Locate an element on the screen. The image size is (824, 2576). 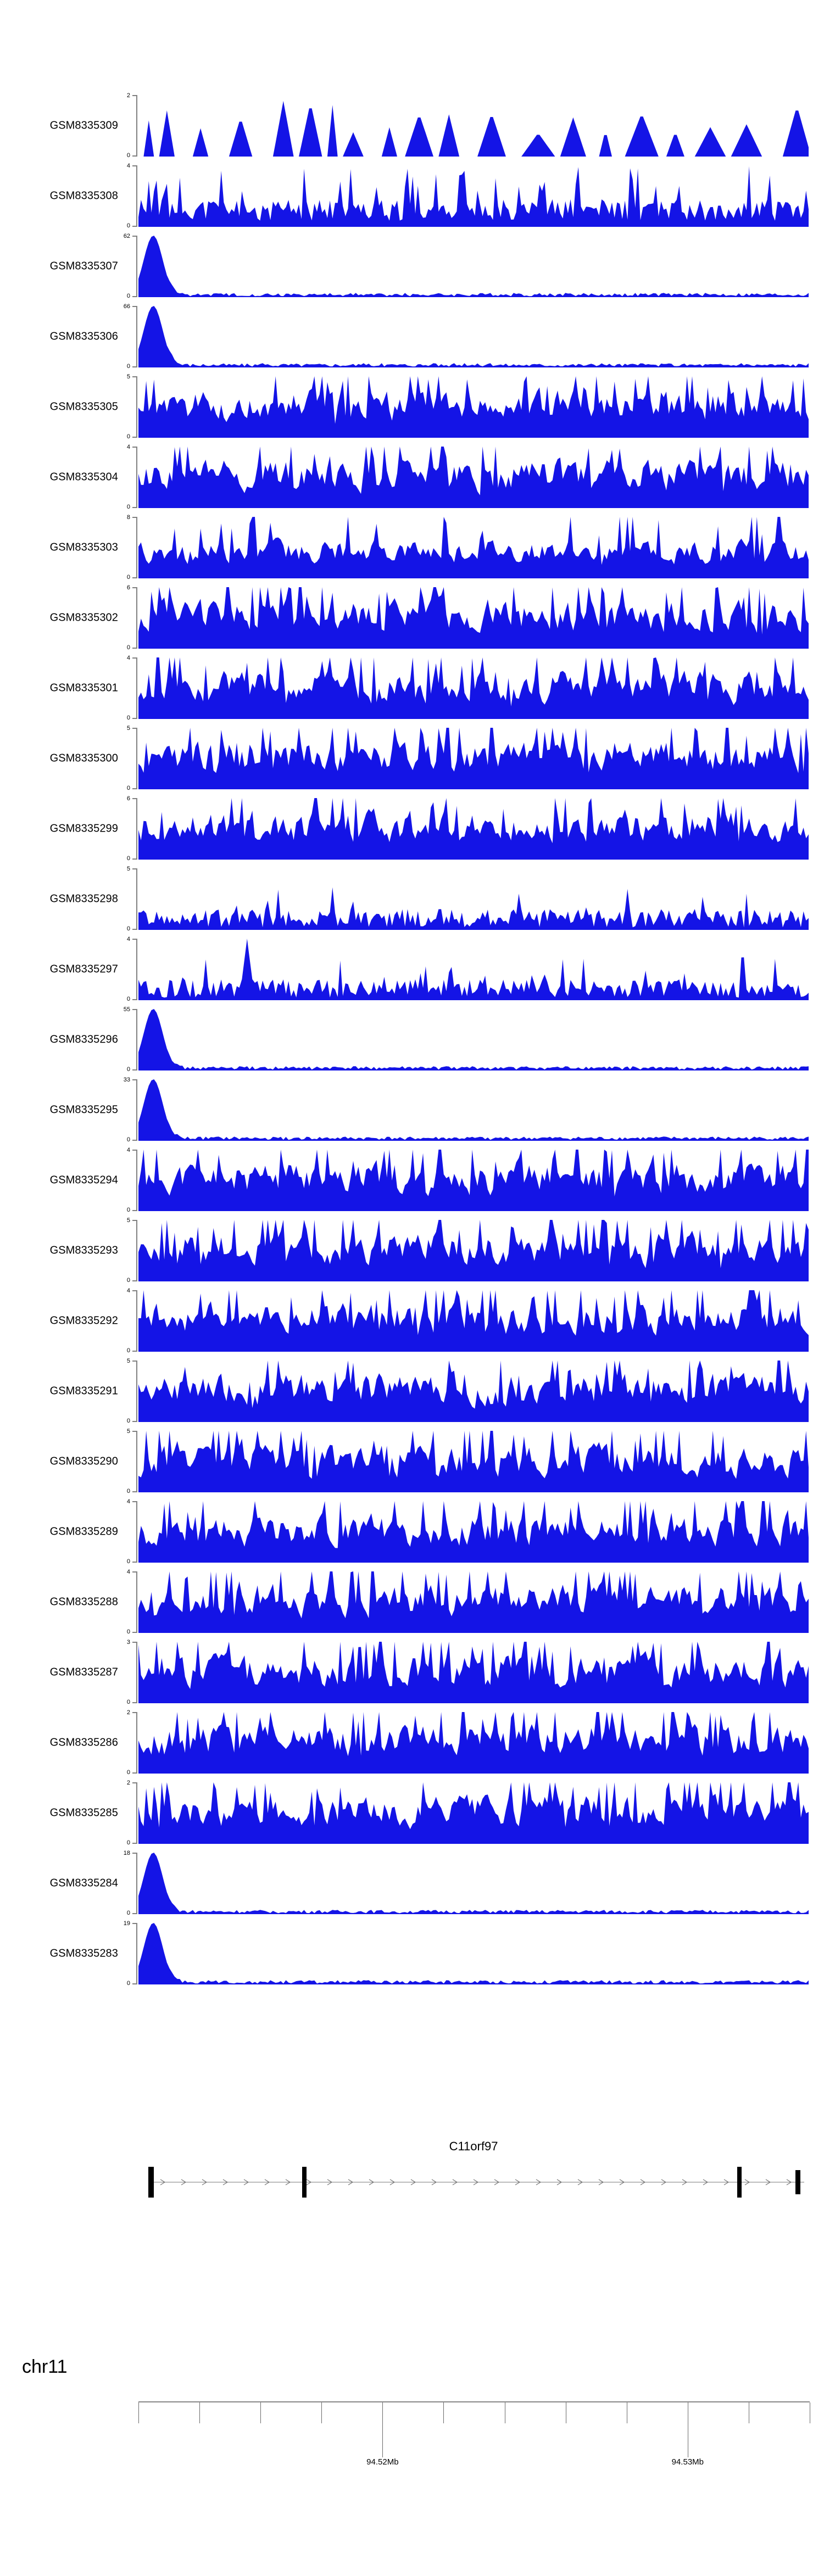
coverage-track: GSM8335289 4 0 is located at coordinates (412, 1532).